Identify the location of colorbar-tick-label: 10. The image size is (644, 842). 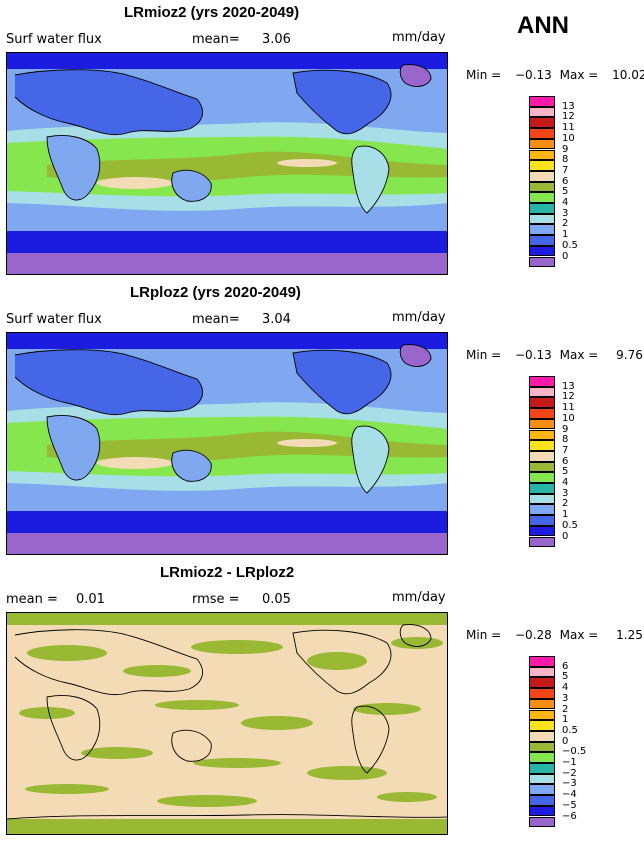
(568, 138).